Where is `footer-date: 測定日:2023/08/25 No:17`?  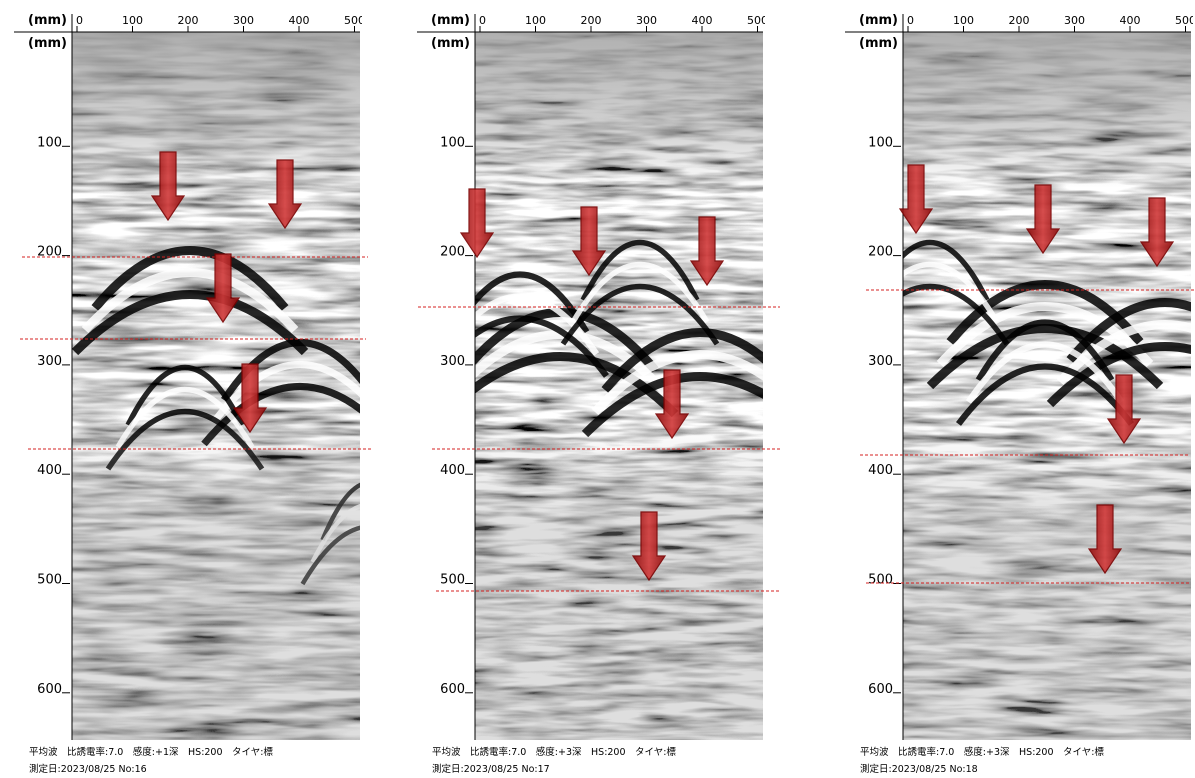
footer-date: 測定日:2023/08/25 No:17 is located at coordinates (491, 769).